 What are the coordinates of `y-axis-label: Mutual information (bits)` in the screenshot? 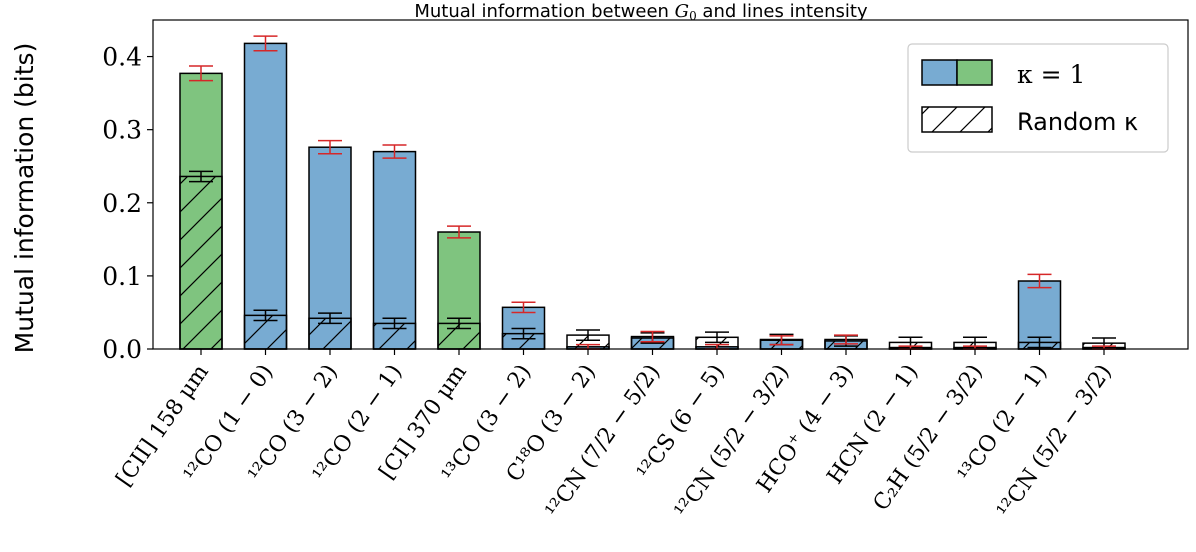 It's located at (24, 198).